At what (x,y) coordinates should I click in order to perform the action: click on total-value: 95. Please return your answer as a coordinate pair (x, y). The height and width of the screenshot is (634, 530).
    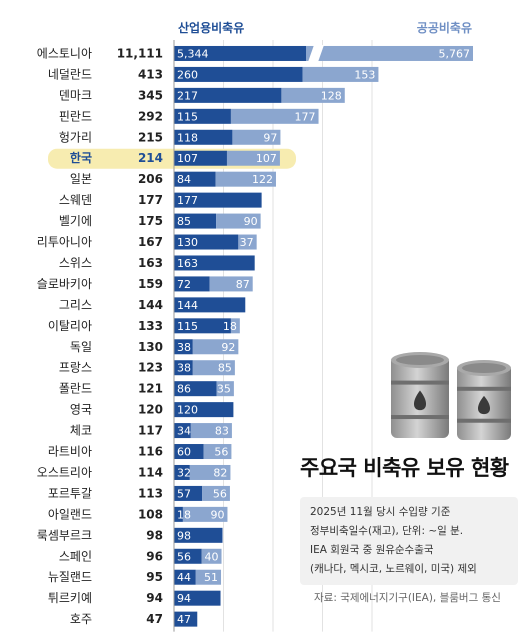
    Looking at the image, I should click on (154, 577).